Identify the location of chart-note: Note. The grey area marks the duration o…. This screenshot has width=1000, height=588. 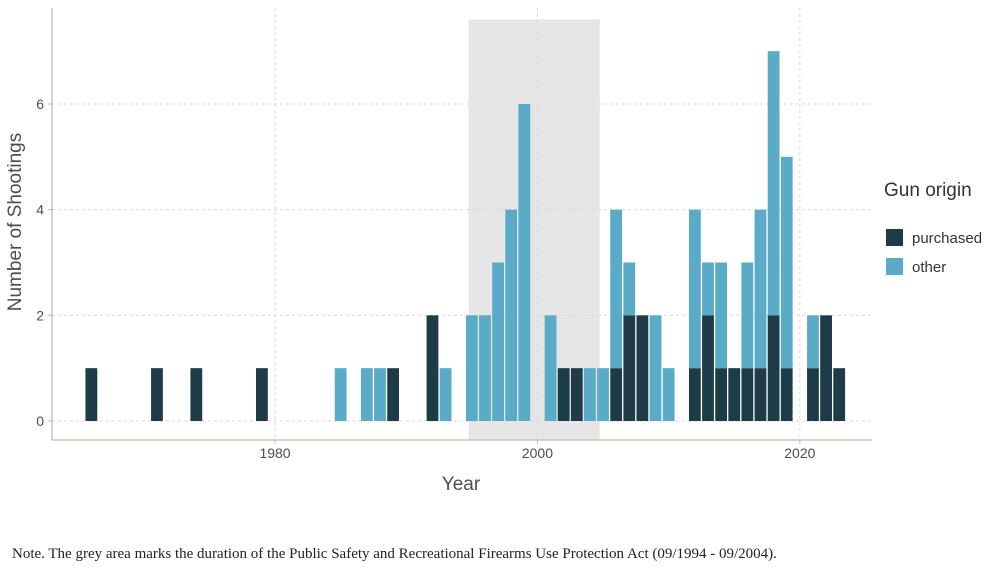
(394, 554).